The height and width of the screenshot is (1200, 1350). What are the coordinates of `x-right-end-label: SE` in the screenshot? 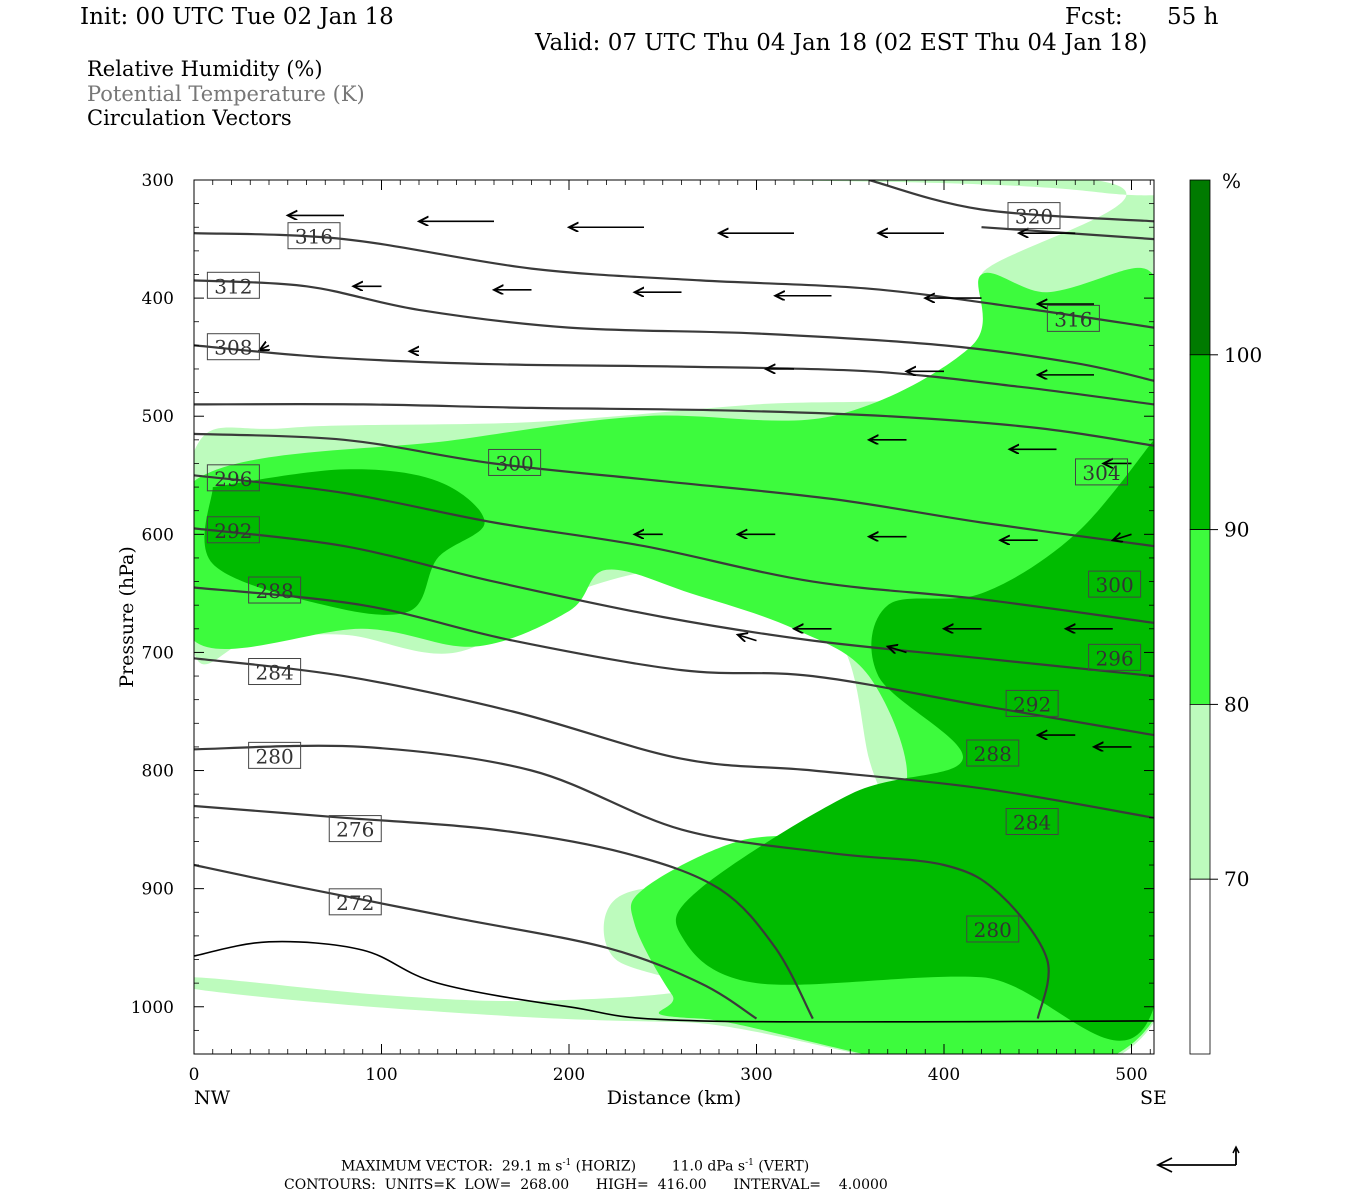 It's located at (1153, 1098).